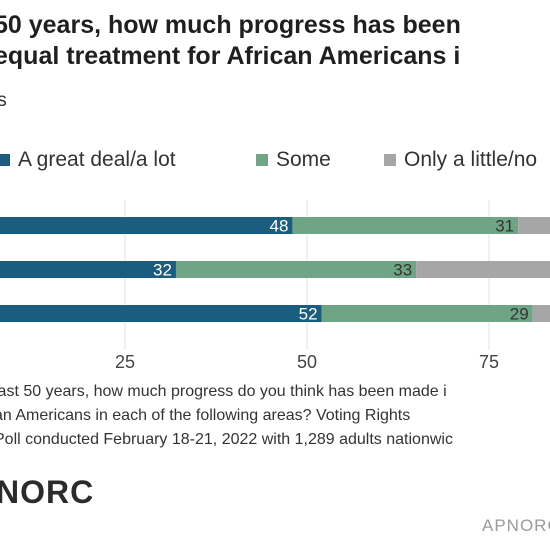 This screenshot has height=550, width=550. I want to click on legend-label-great-deal: A great deal/a lot, so click(97, 159).